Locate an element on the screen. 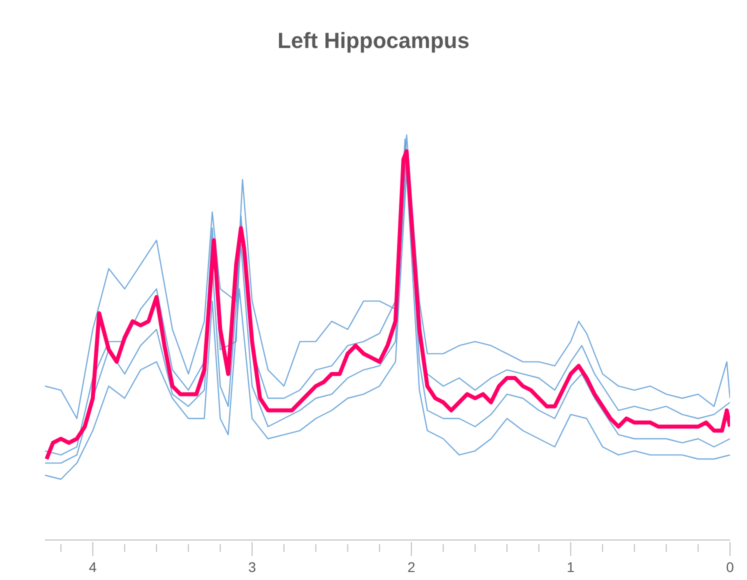 This screenshot has width=747, height=580. chart-title: Left Hippocampus is located at coordinates (373, 41).